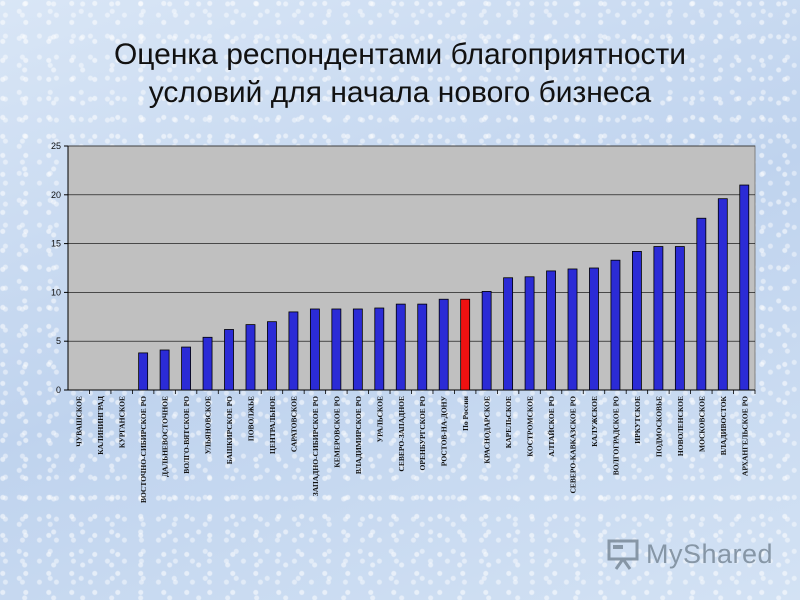 The width and height of the screenshot is (800, 600). I want to click on x-tick-label: МОСКОВСКОЕ, so click(701, 424).